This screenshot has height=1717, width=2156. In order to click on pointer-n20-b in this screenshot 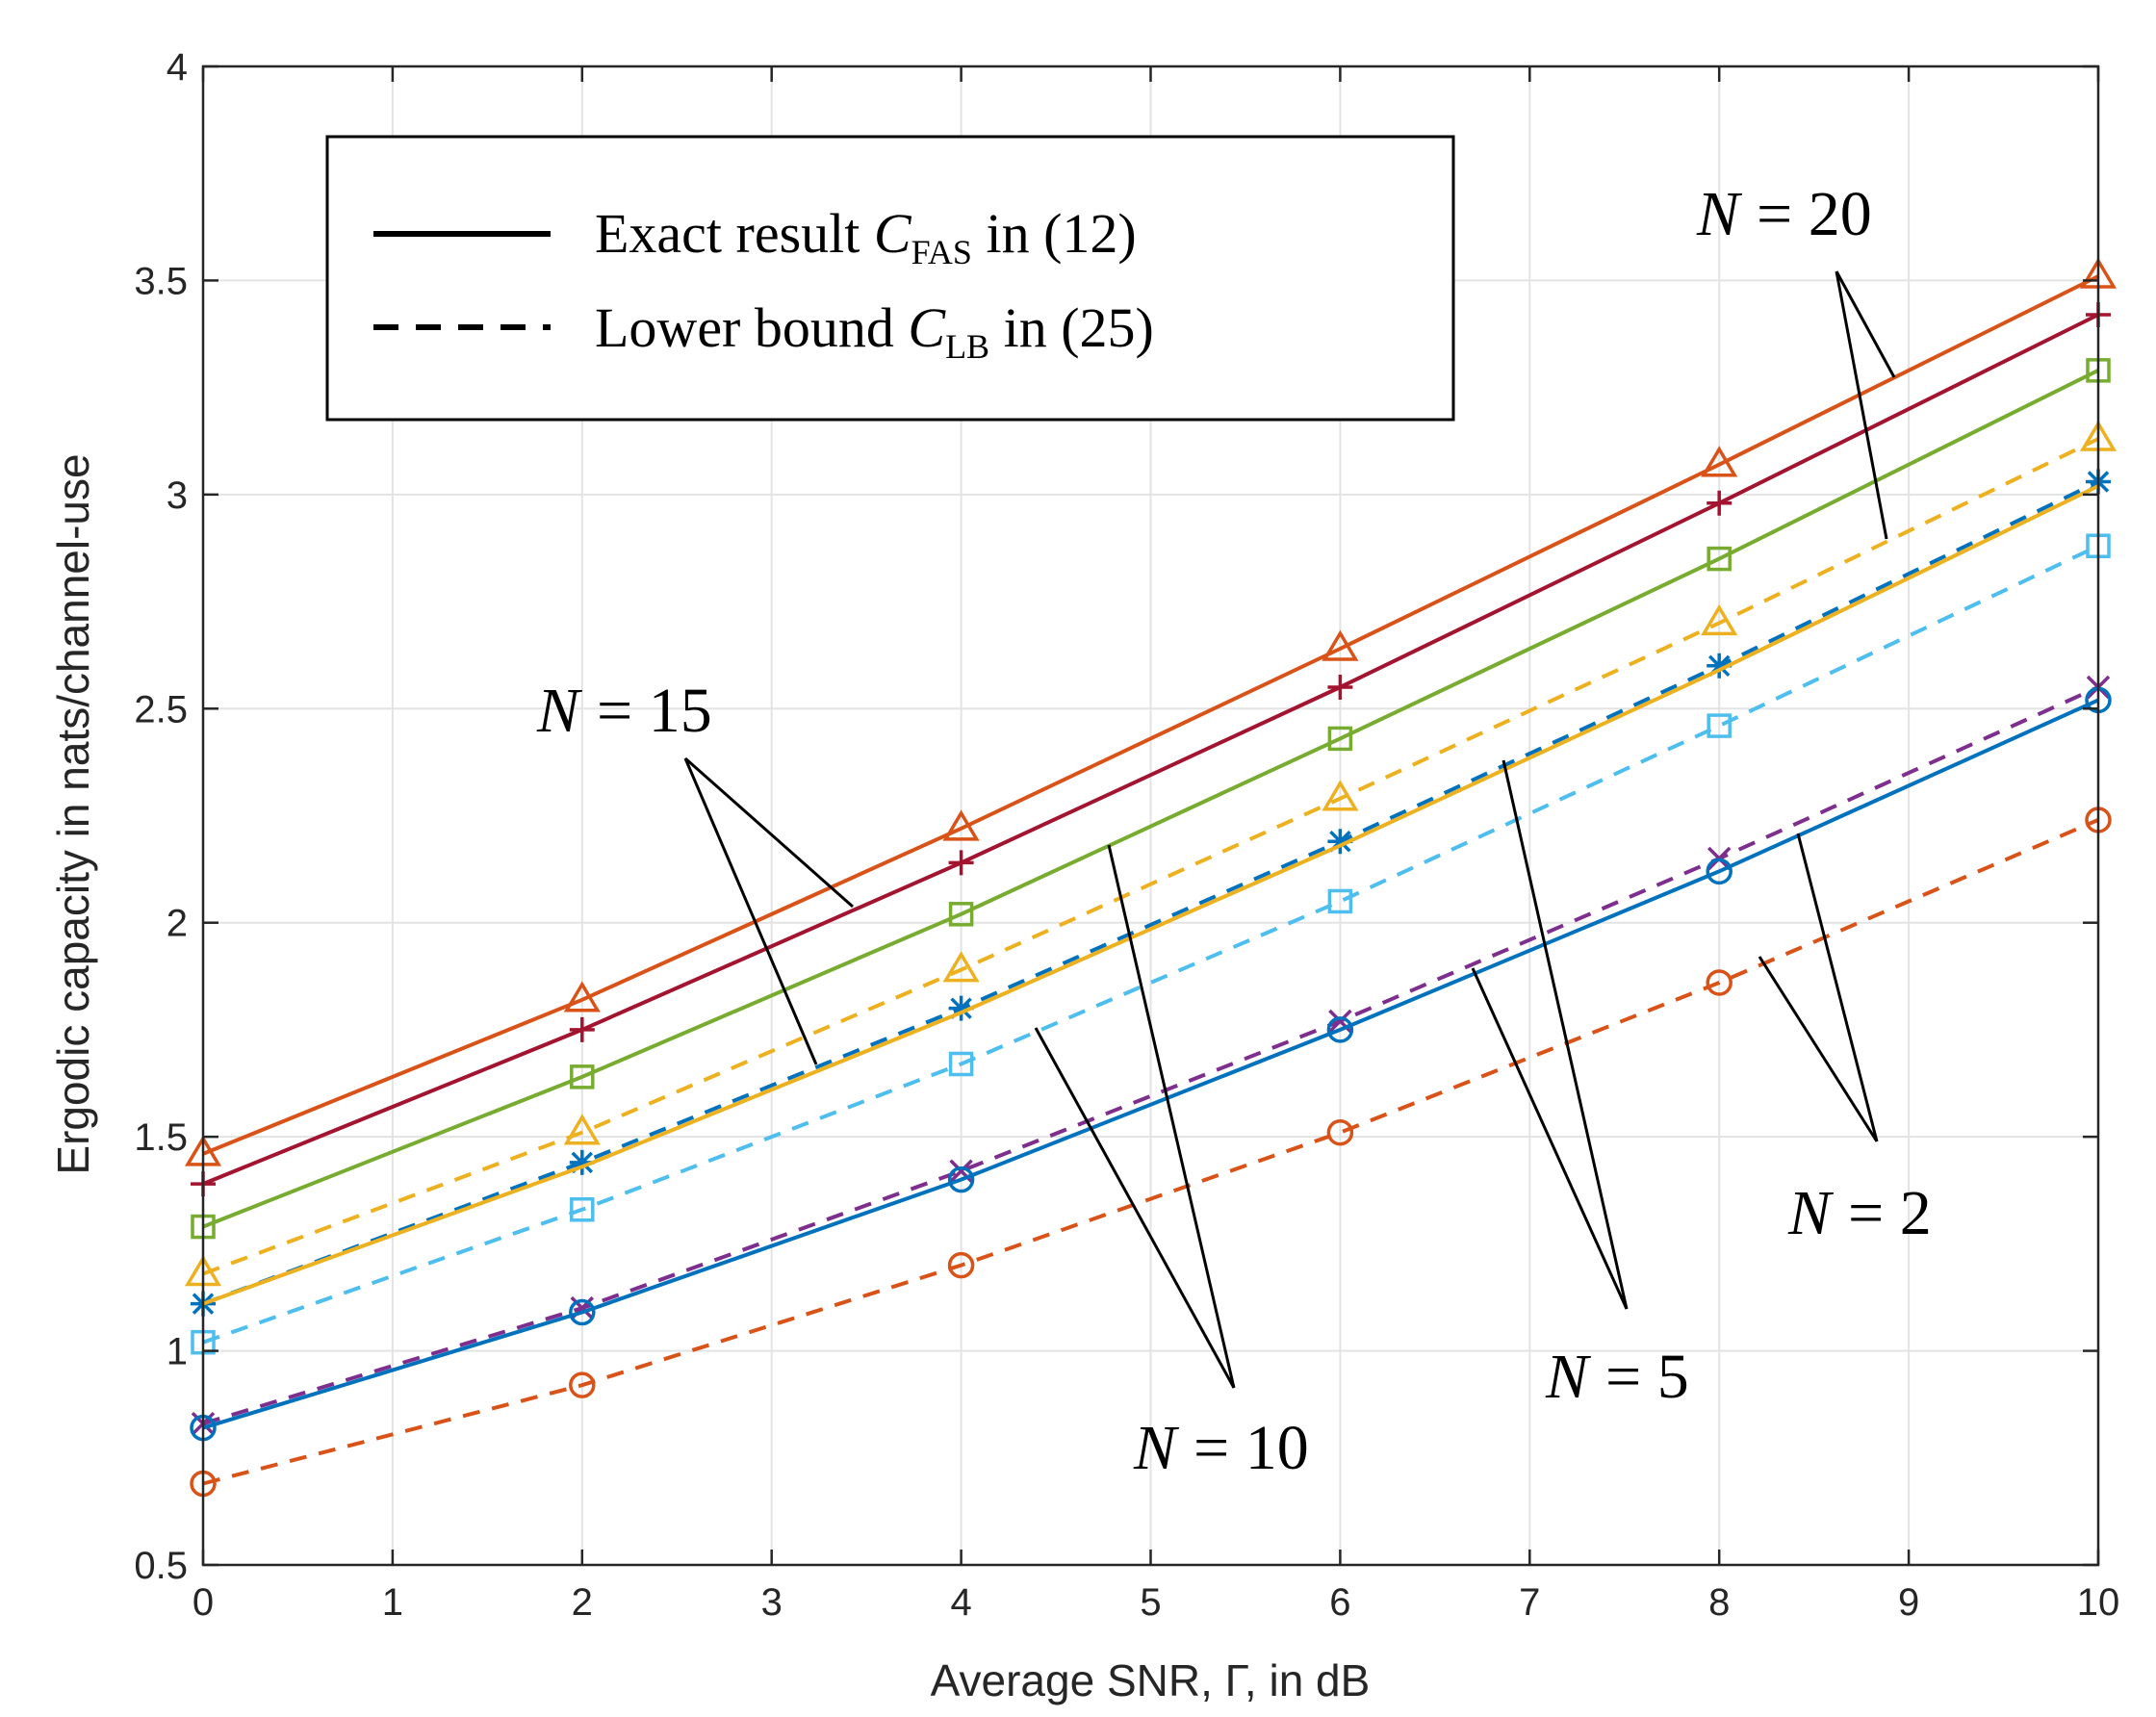, I will do `click(1861, 405)`.